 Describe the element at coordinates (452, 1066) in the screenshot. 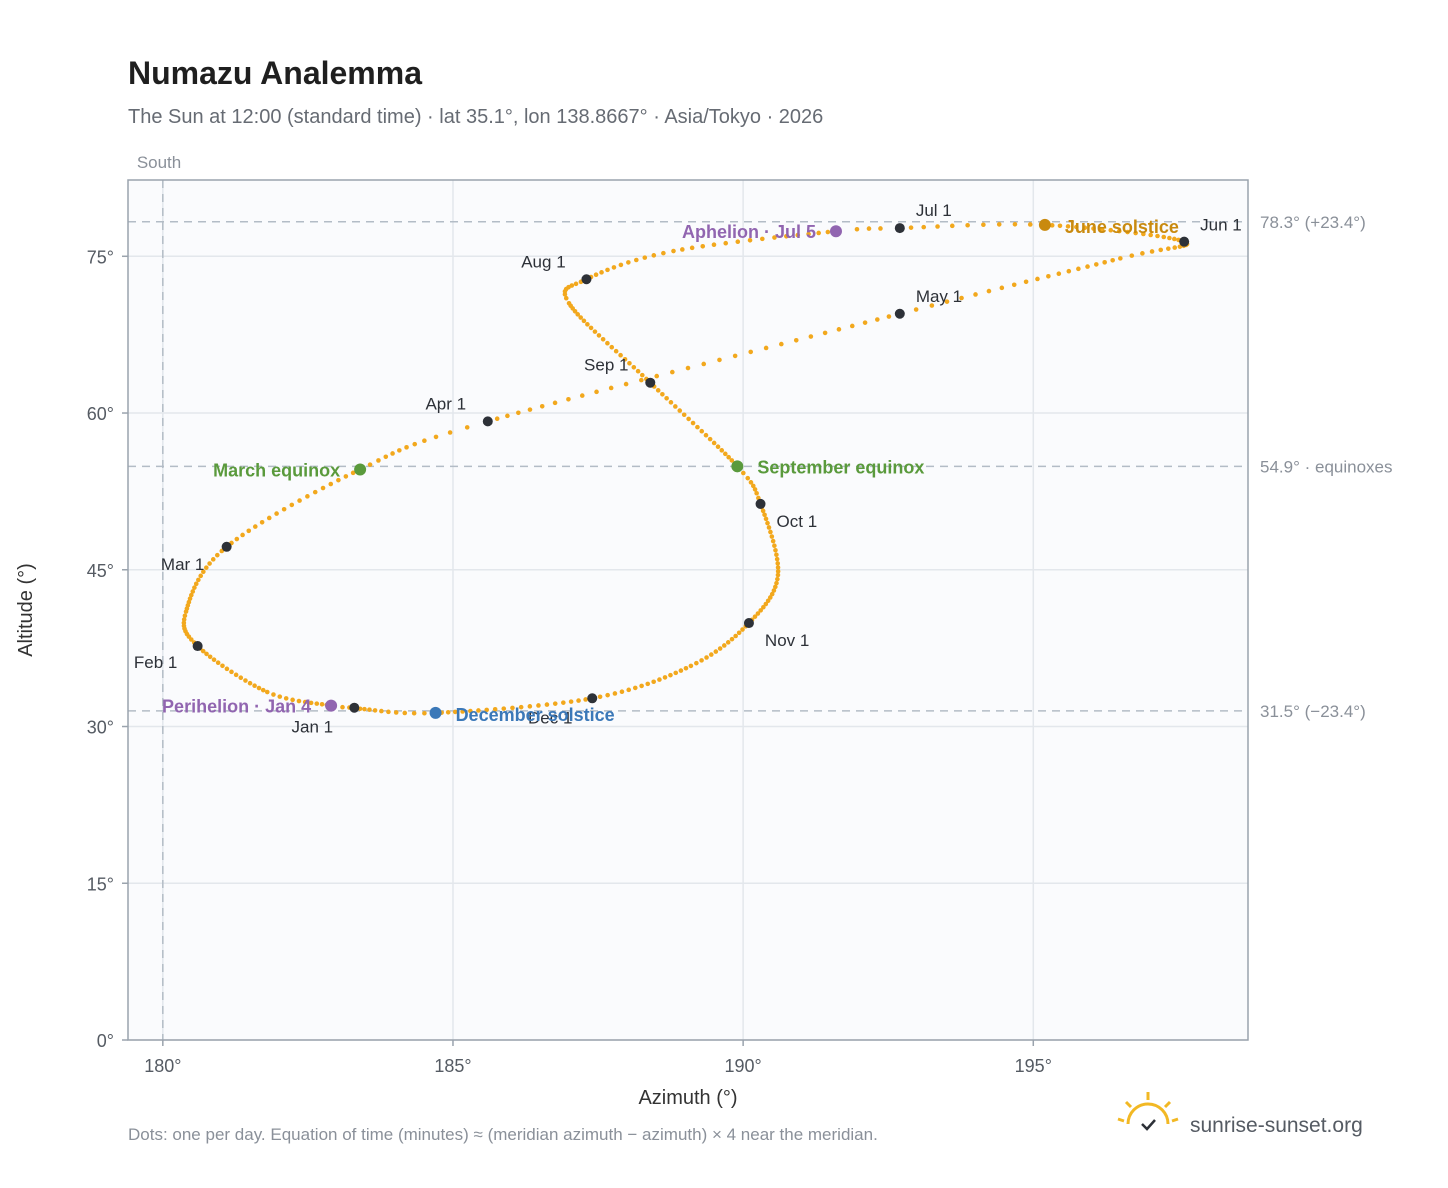

I see `x-tick-label: 185°` at that location.